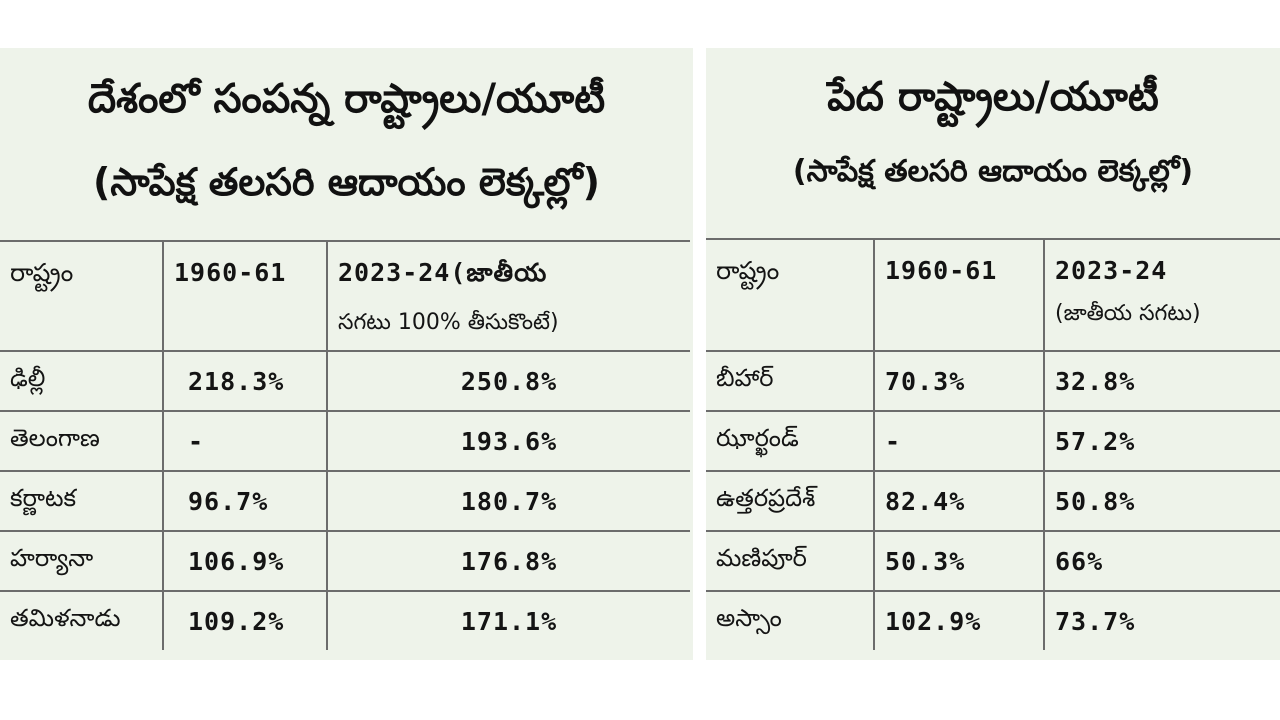 This screenshot has height=720, width=1280. What do you see at coordinates (958, 620) in the screenshot?
I see `value-1960-61: 102.9%` at bounding box center [958, 620].